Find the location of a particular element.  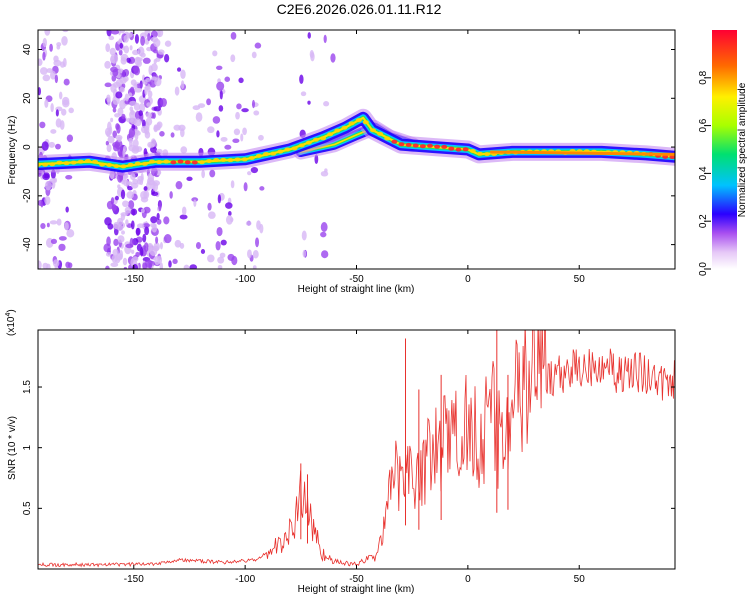

colorbar-tick-label: 0.2 is located at coordinates (703, 221).